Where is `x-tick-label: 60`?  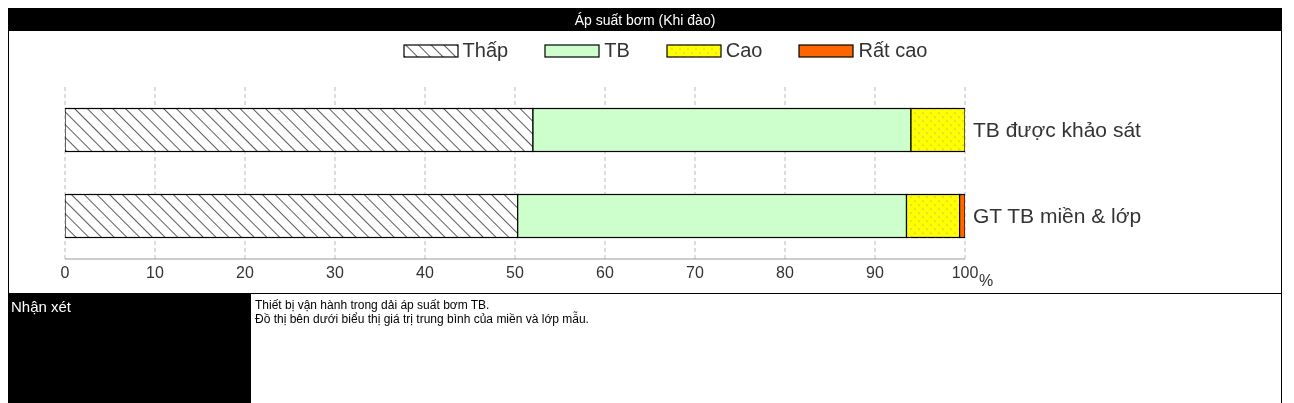
x-tick-label: 60 is located at coordinates (605, 273).